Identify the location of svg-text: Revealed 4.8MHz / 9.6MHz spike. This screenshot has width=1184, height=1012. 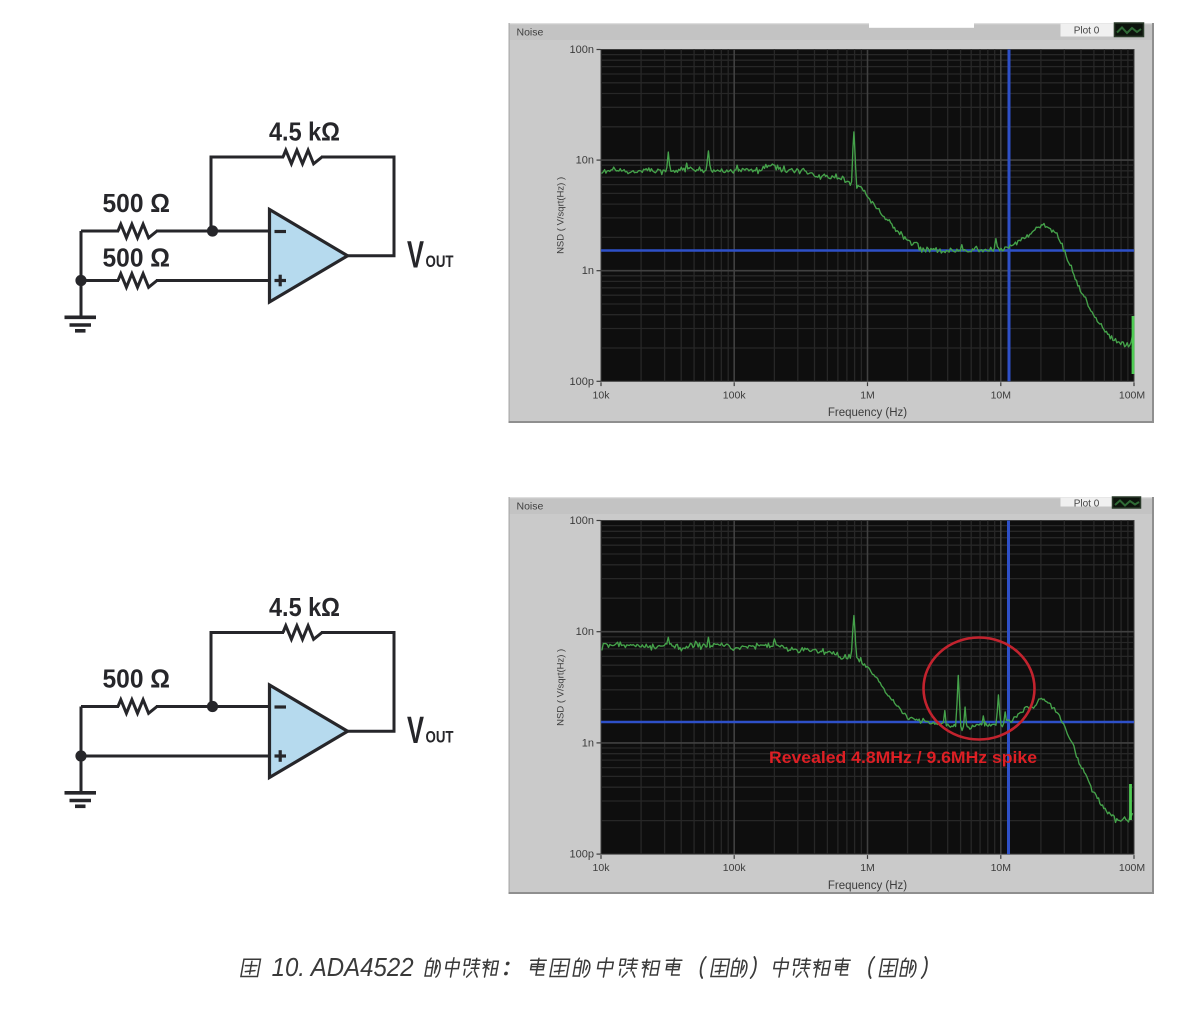
(903, 757).